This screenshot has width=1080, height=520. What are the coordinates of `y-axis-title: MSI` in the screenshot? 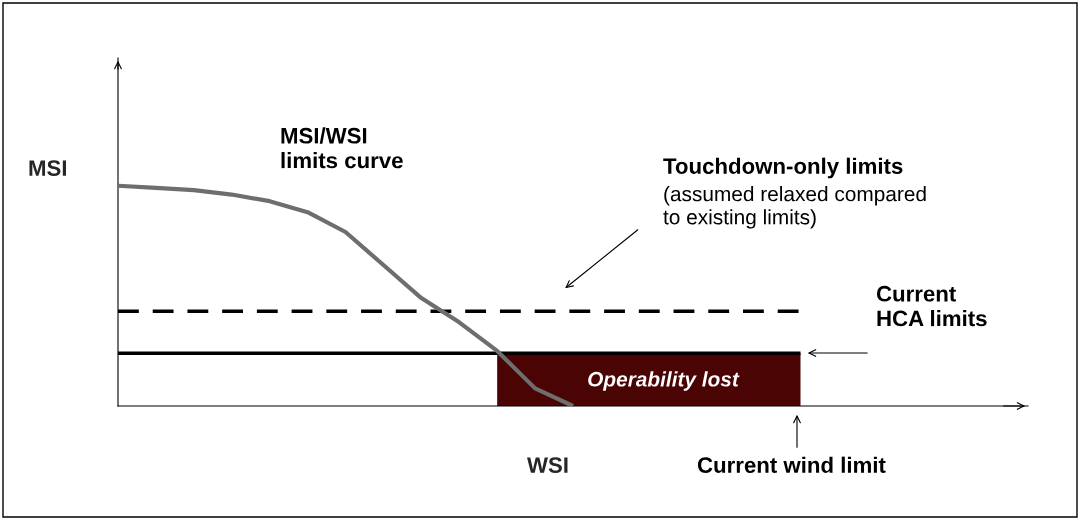 It's located at (48, 168).